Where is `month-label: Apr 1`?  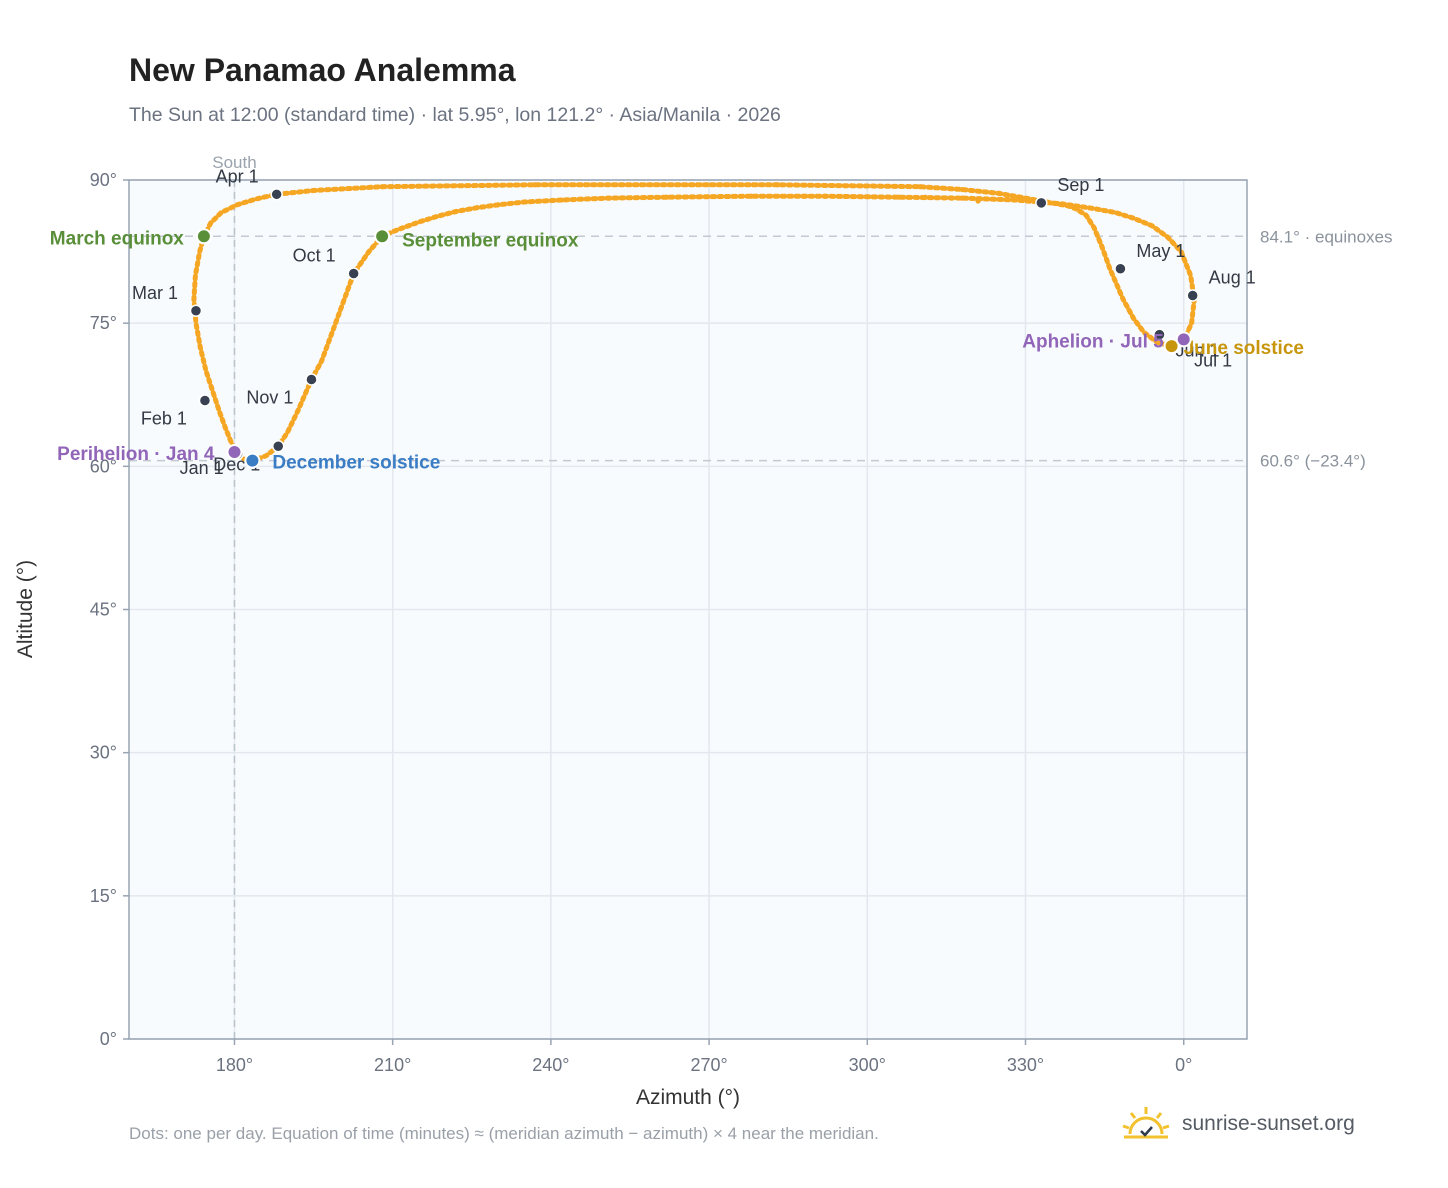 month-label: Apr 1 is located at coordinates (237, 176).